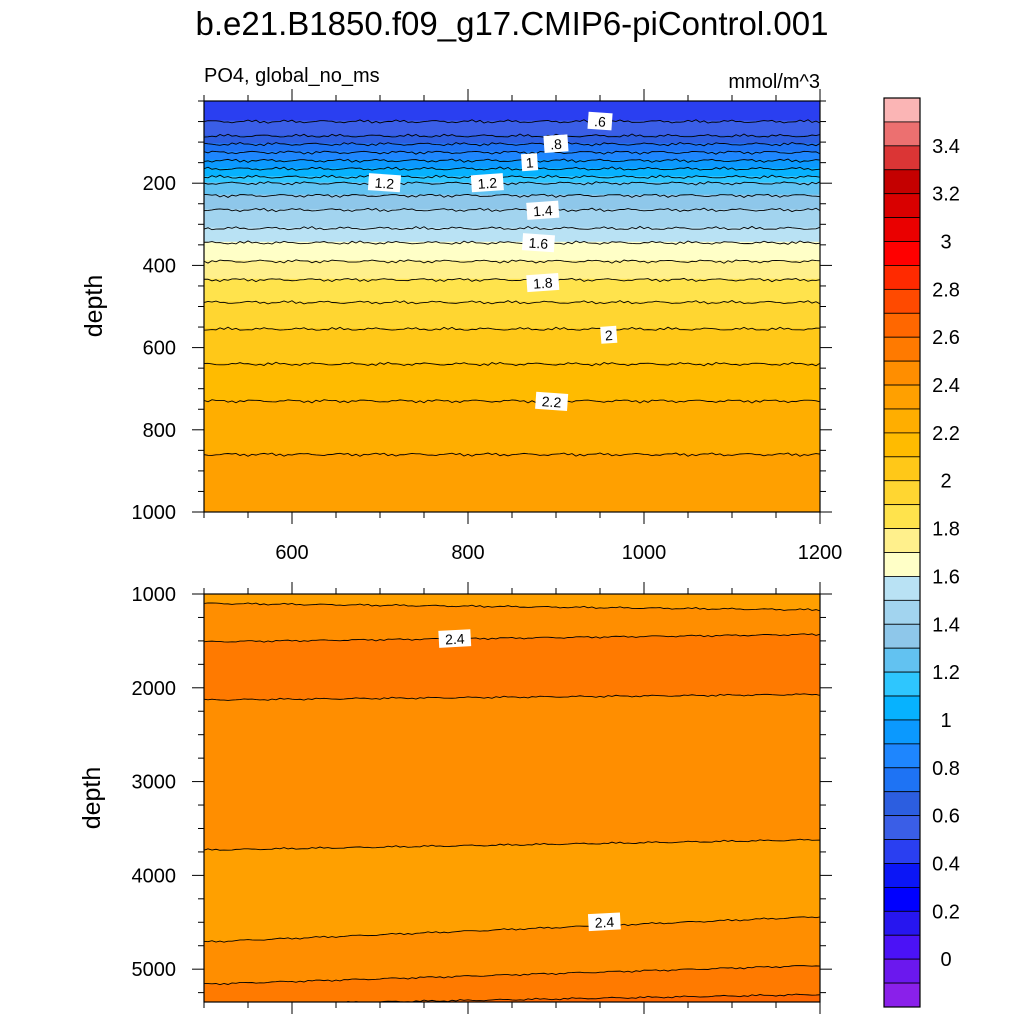 This screenshot has width=1024, height=1024. What do you see at coordinates (946, 625) in the screenshot?
I see `colorbar-tick-label-10: 1.4` at bounding box center [946, 625].